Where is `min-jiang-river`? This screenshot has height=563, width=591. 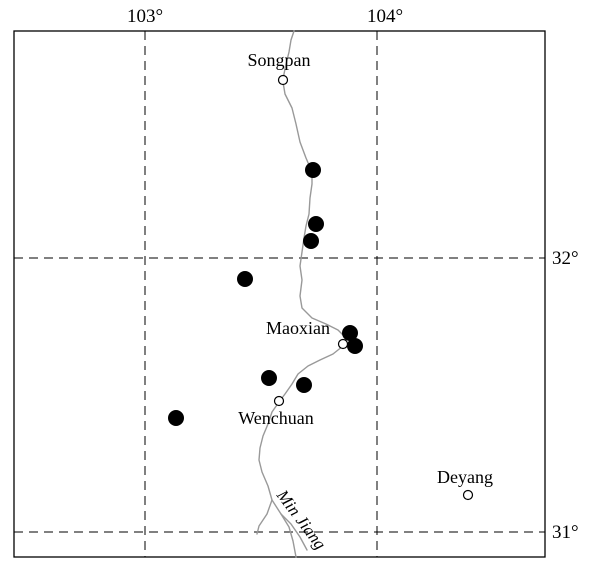
min-jiang-river is located at coordinates (301, 294).